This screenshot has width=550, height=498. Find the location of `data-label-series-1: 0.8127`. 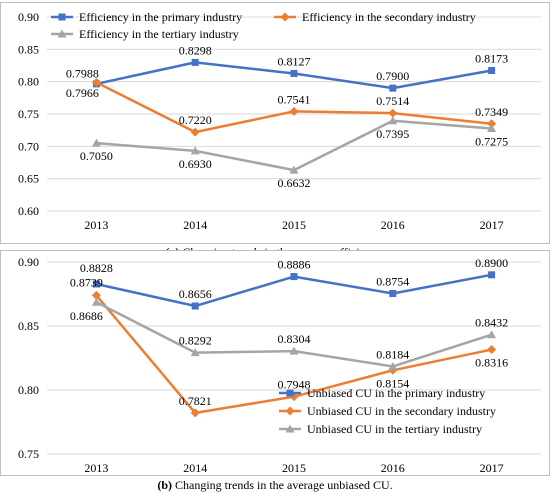

data-label-series-1: 0.8127 is located at coordinates (294, 61).